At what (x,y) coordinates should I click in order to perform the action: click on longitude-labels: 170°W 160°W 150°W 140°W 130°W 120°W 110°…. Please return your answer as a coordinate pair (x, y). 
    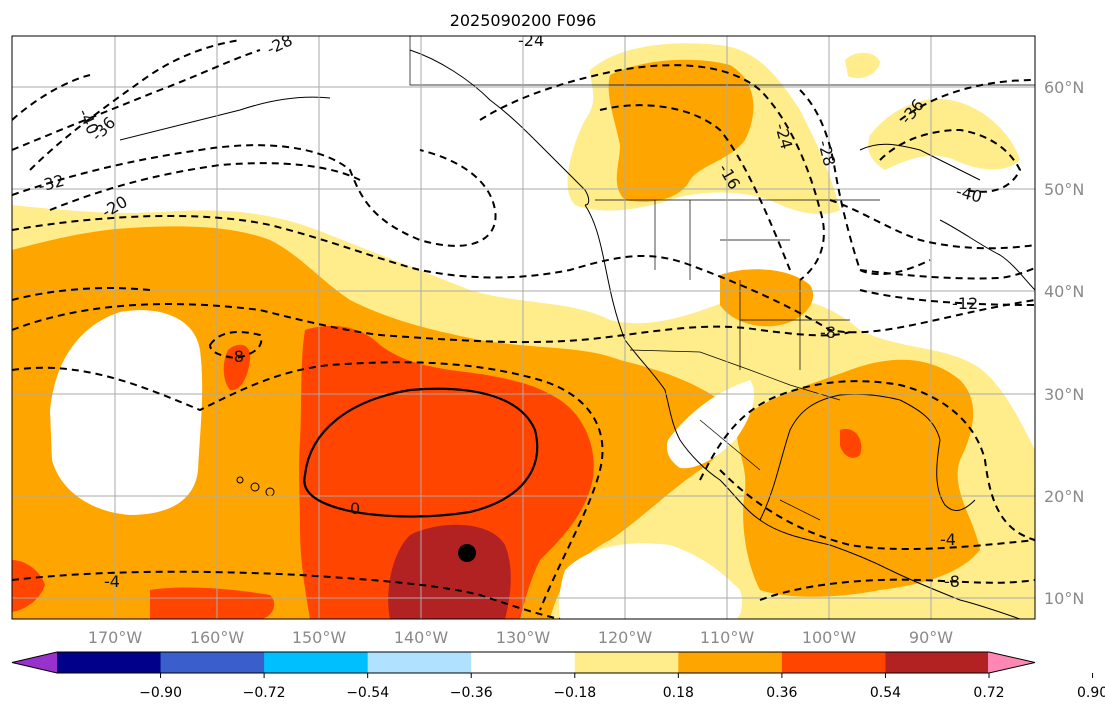
    Looking at the image, I should click on (520, 637).